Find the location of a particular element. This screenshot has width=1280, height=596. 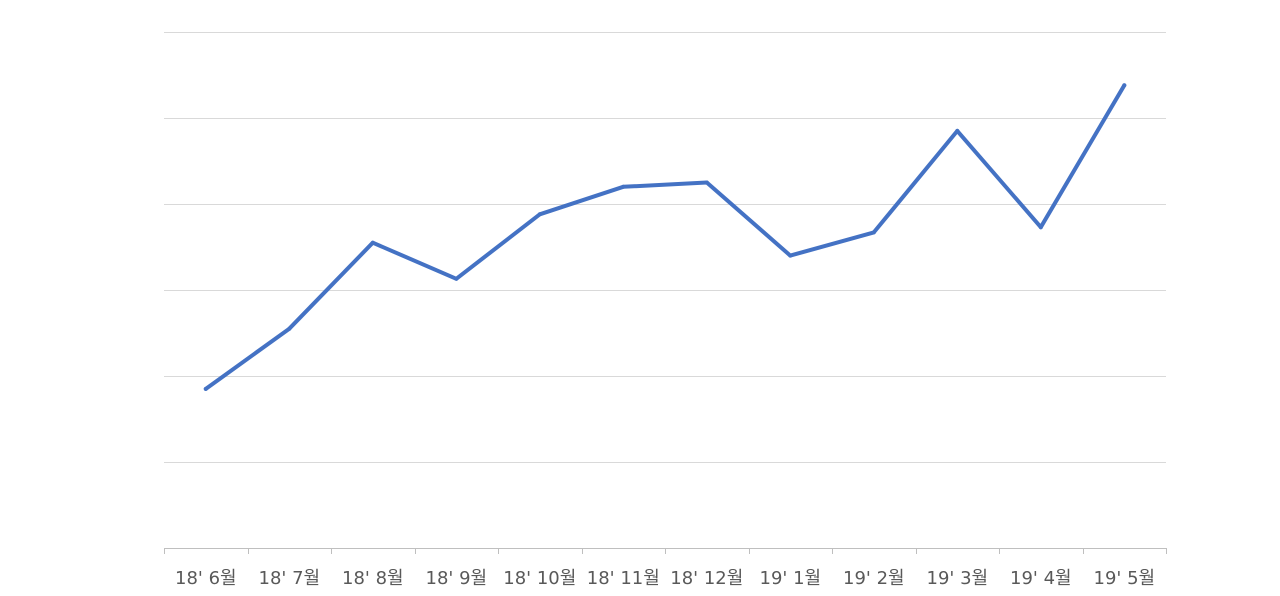

x-tick-label: 18' 8월 is located at coordinates (373, 578).